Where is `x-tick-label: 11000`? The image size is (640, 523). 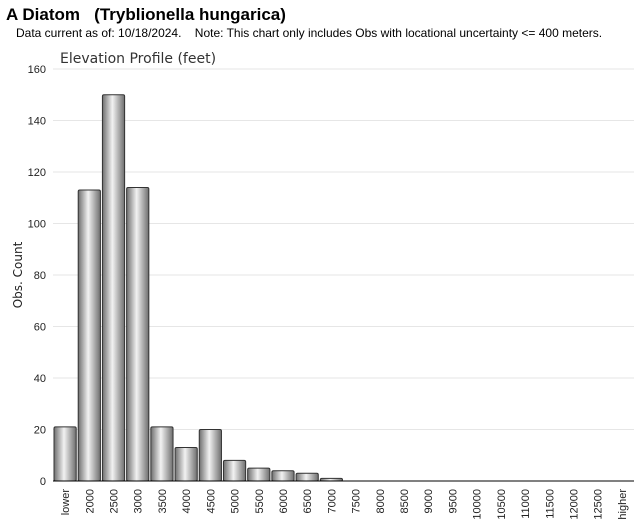 x-tick-label: 11000 is located at coordinates (526, 504).